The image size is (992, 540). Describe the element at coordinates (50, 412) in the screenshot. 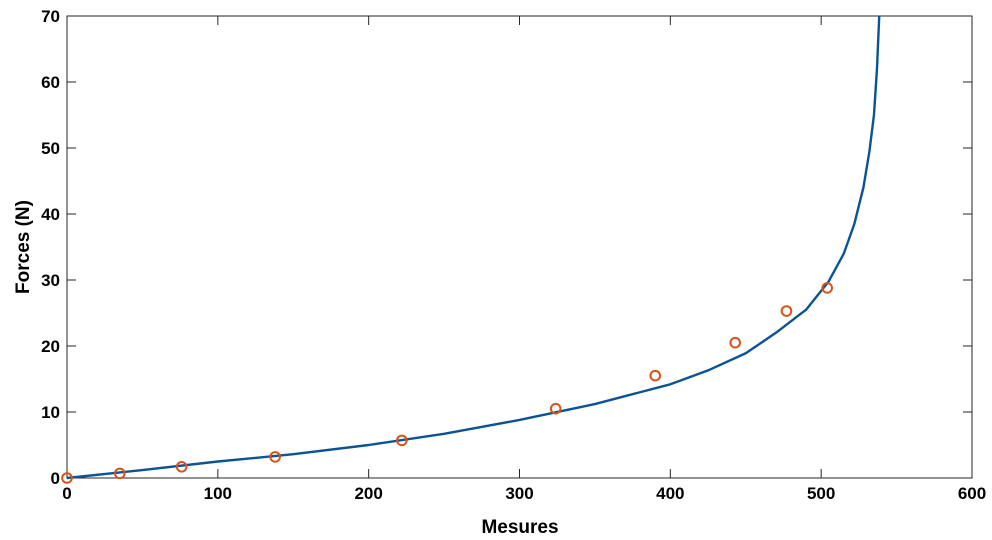

I see `y-tick-label: 10` at that location.